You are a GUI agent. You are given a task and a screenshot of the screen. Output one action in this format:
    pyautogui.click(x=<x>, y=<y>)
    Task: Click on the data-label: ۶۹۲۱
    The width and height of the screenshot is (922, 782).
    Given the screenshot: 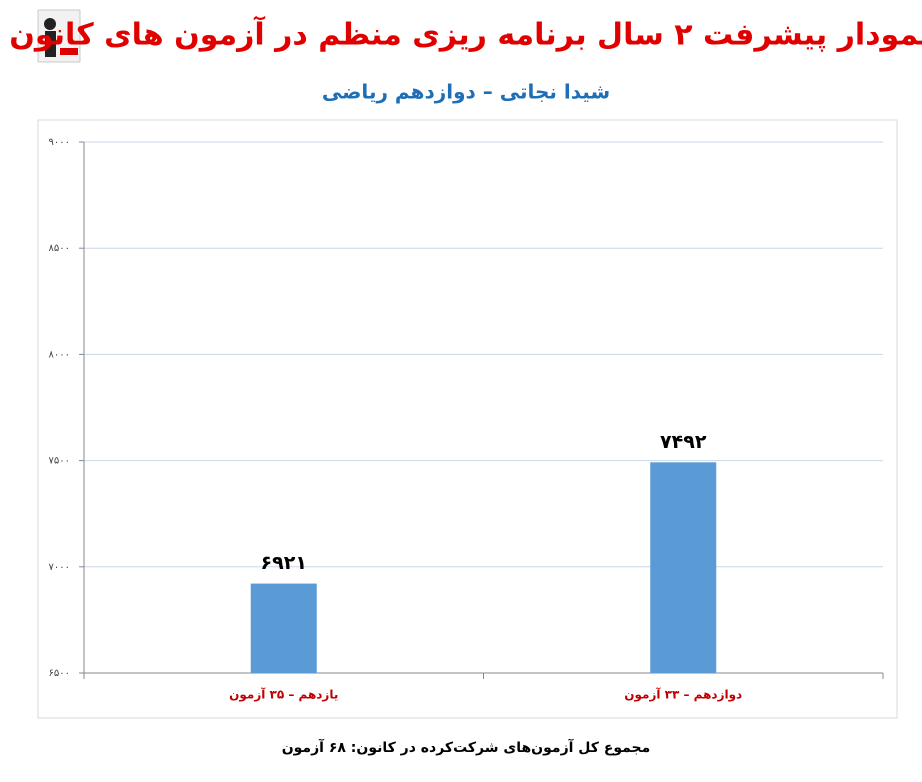 What is the action you would take?
    pyautogui.click(x=284, y=563)
    